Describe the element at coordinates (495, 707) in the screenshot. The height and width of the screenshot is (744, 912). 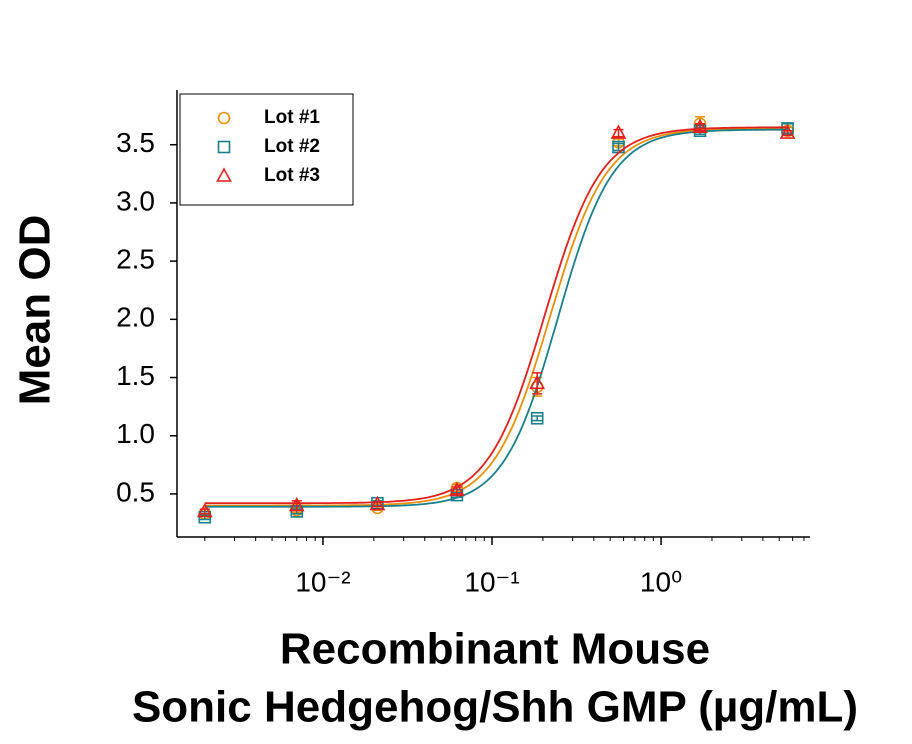
I see `x-axis-label: Sonic Hedgehog/Shh GMP (µg/mL)` at that location.